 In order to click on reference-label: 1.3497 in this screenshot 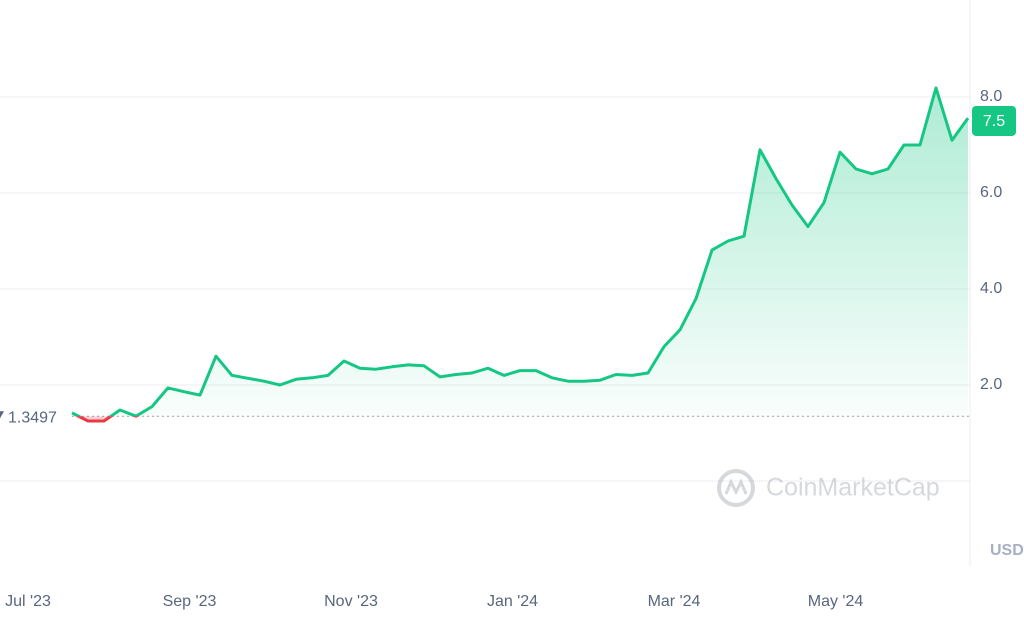, I will do `click(32, 417)`.